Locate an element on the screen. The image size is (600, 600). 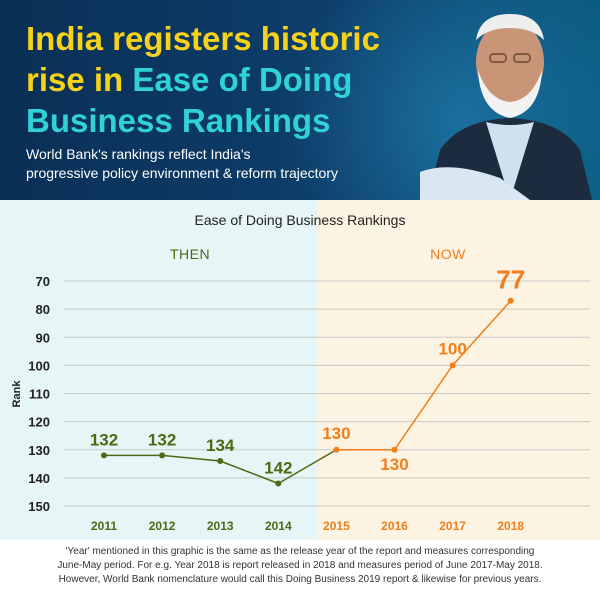
data-point-2018 is located at coordinates (510, 300).